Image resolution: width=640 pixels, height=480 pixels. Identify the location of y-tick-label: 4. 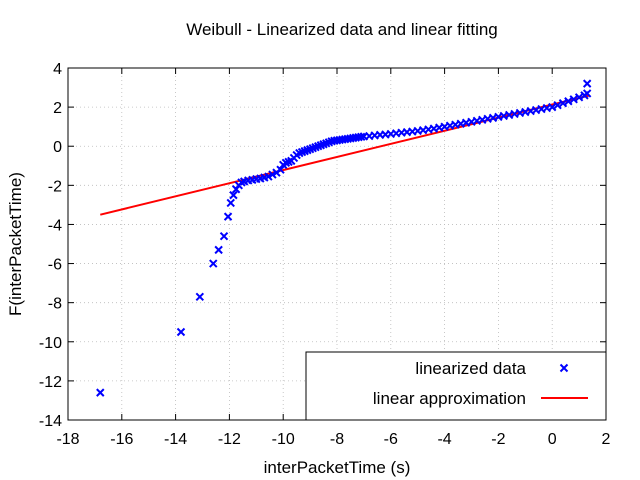
(57, 69).